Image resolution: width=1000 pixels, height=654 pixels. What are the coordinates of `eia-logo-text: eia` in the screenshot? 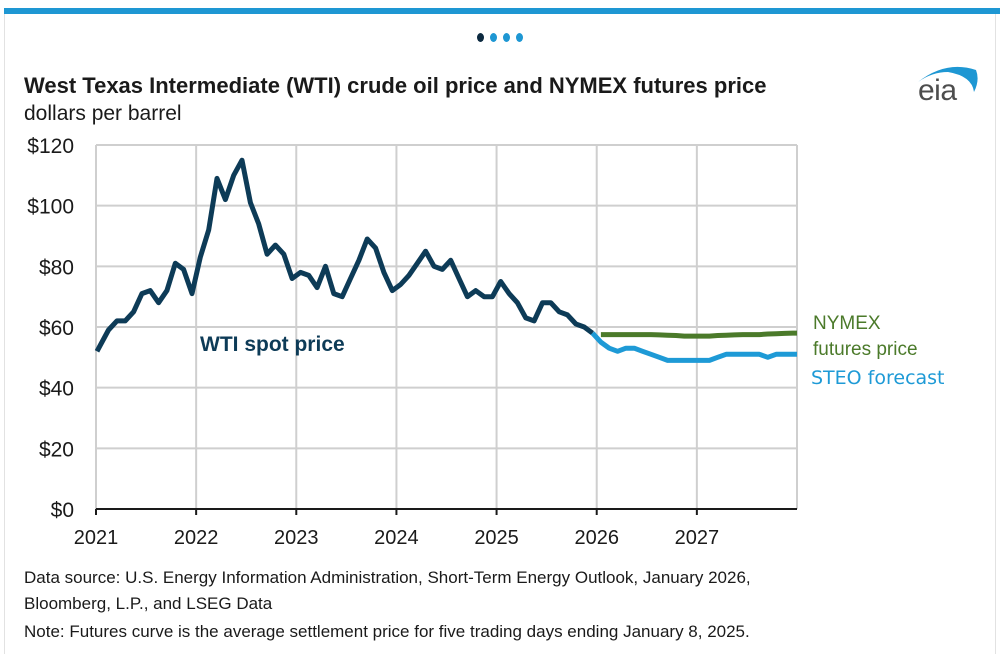 It's located at (937, 90).